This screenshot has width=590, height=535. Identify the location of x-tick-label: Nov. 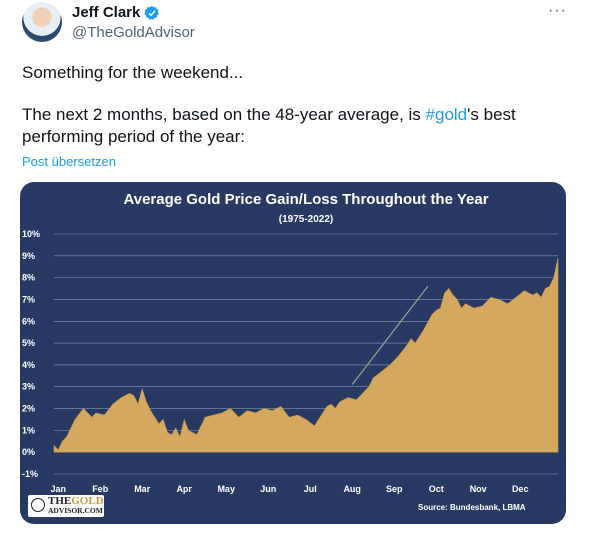
(478, 489).